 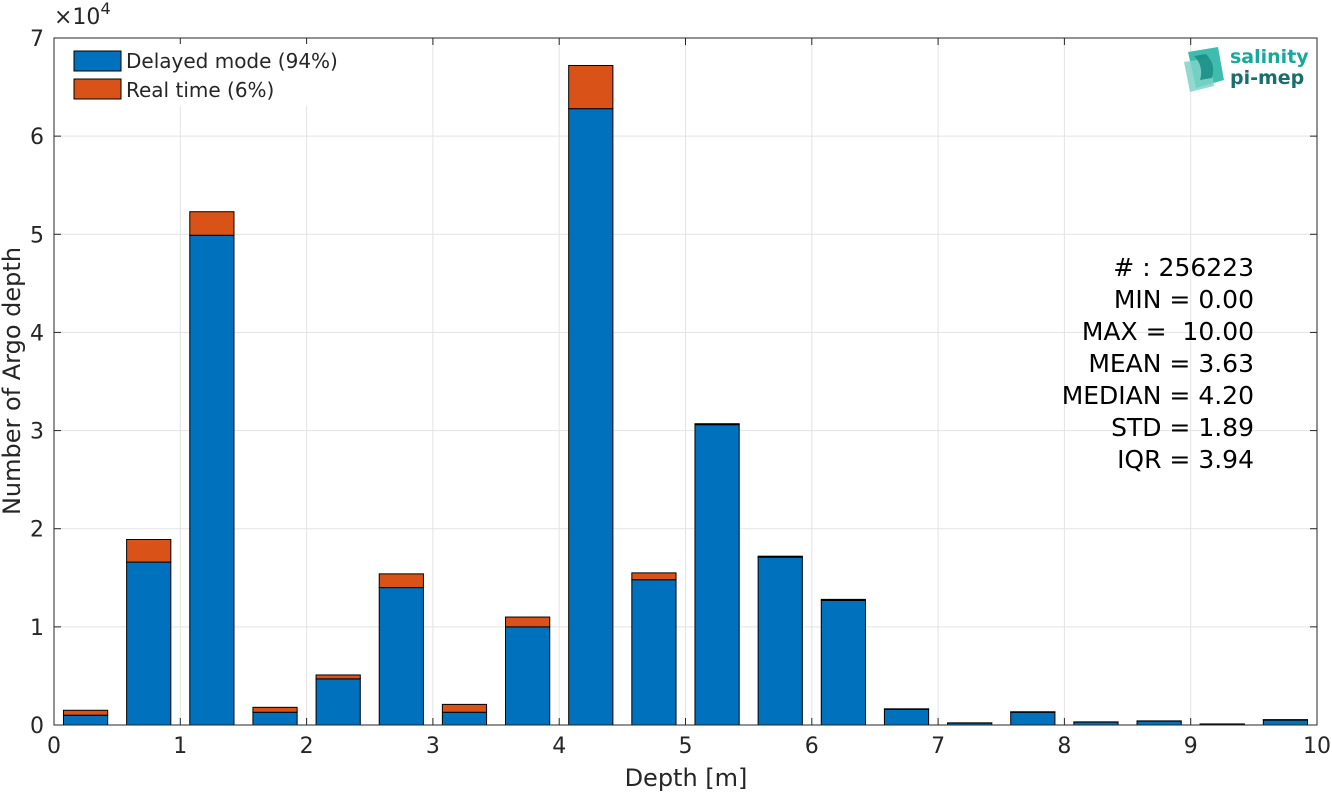 I want to click on logo-line-1: salinity, so click(x=1269, y=57).